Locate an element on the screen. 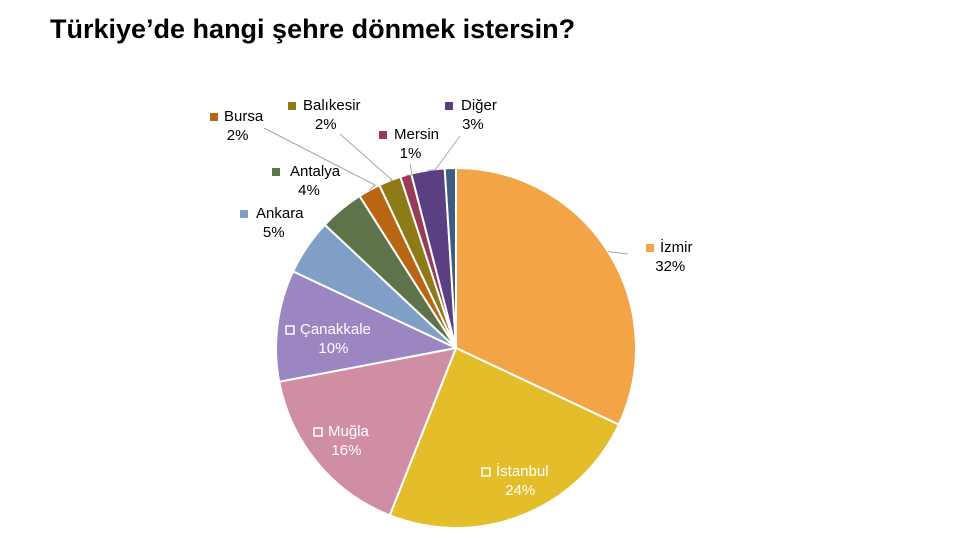 The height and width of the screenshot is (540, 960). slice-percent-label: 4% is located at coordinates (309, 190).